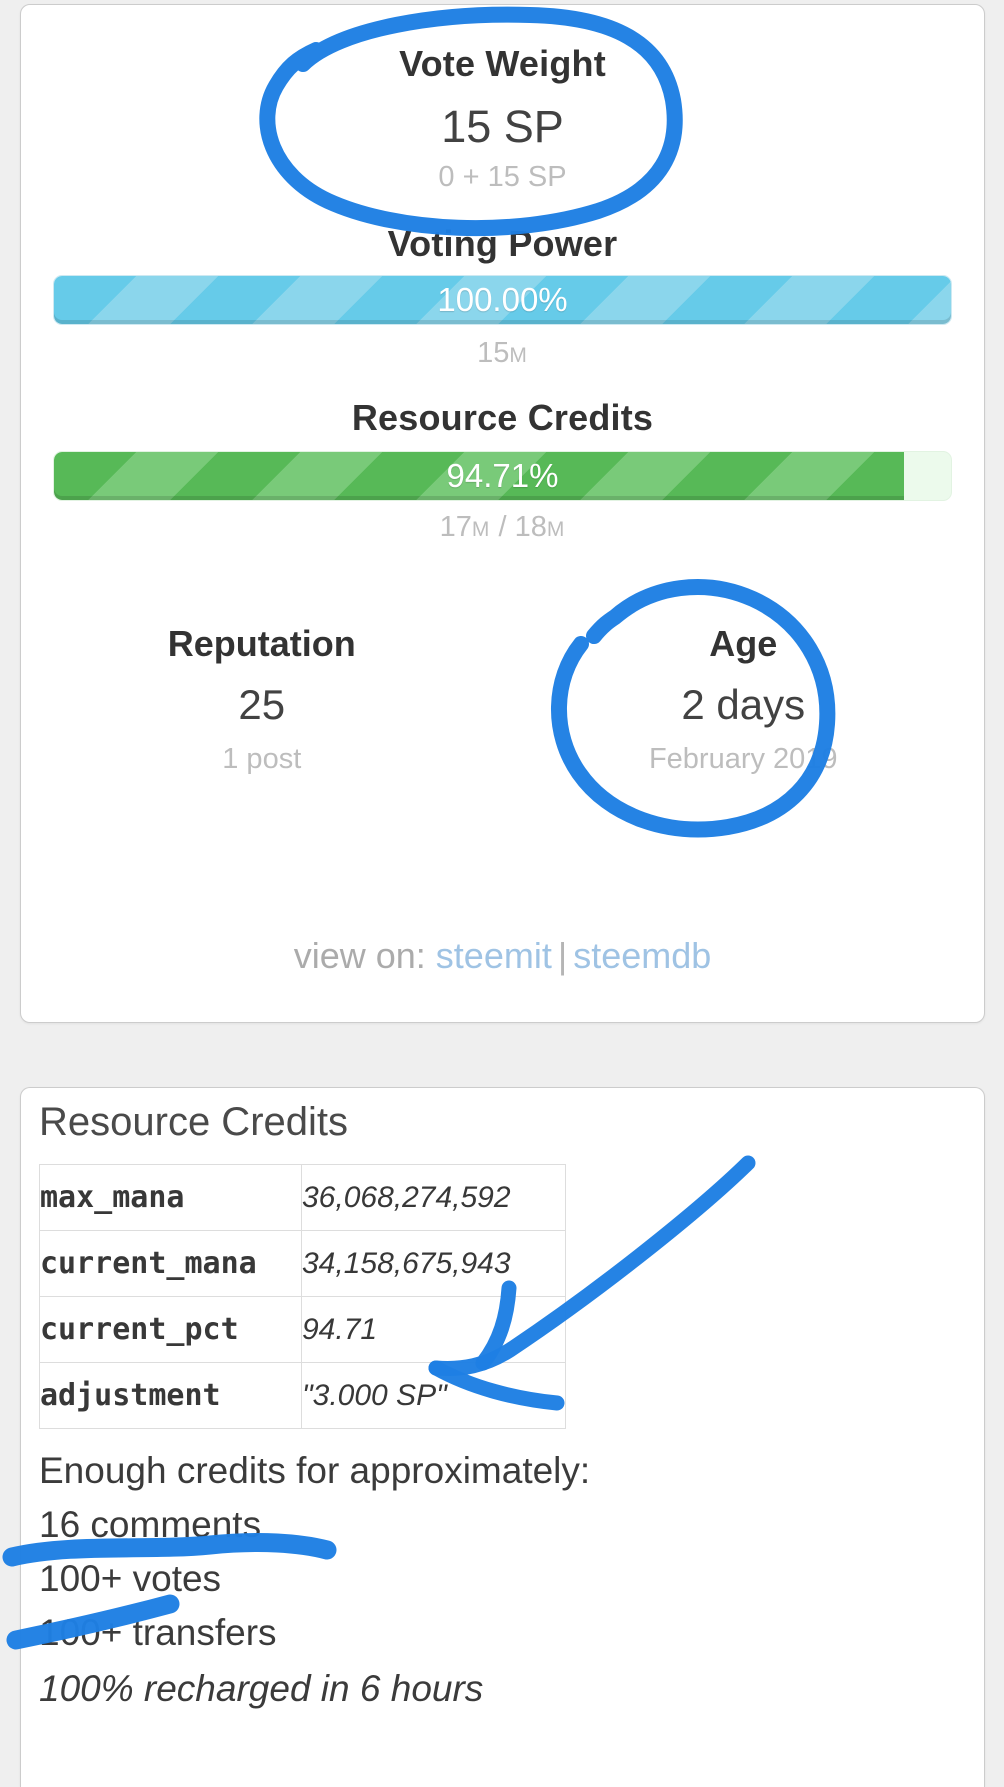 The width and height of the screenshot is (1004, 1787). What do you see at coordinates (493, 955) in the screenshot?
I see `steemit-link: steemit` at bounding box center [493, 955].